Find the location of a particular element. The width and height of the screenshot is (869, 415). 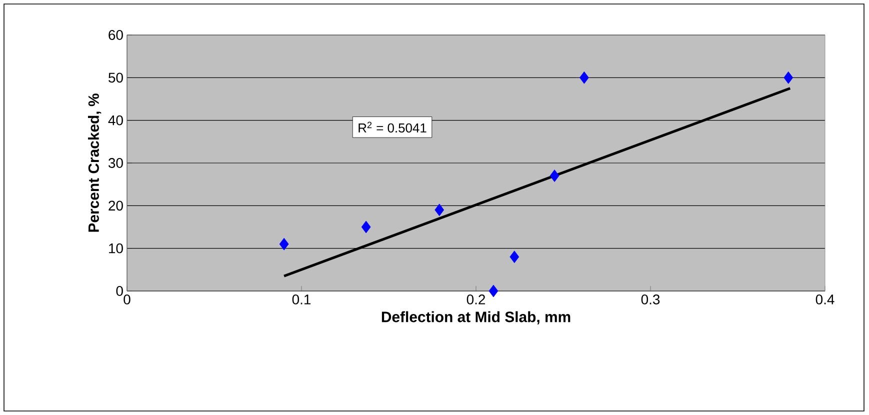

x-tick-label: 0.3 is located at coordinates (650, 299).